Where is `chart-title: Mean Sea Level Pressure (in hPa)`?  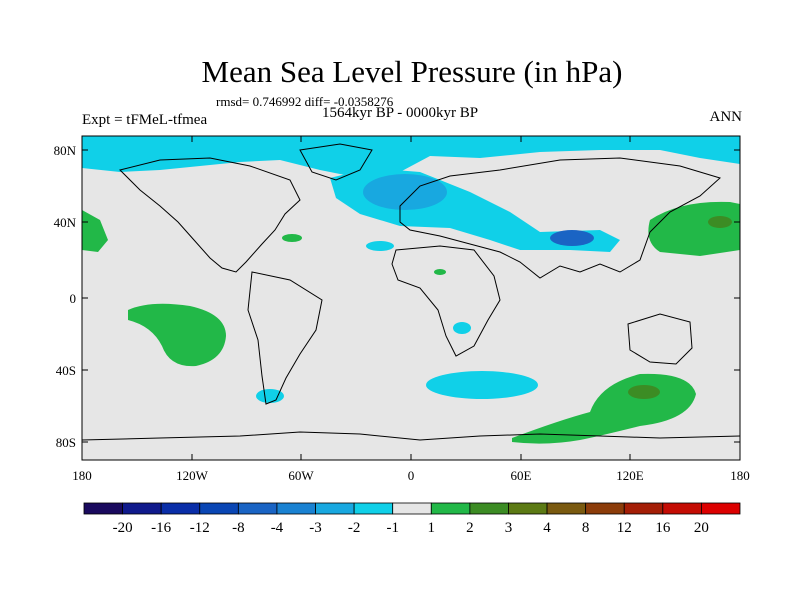 chart-title: Mean Sea Level Pressure (in hPa) is located at coordinates (412, 71).